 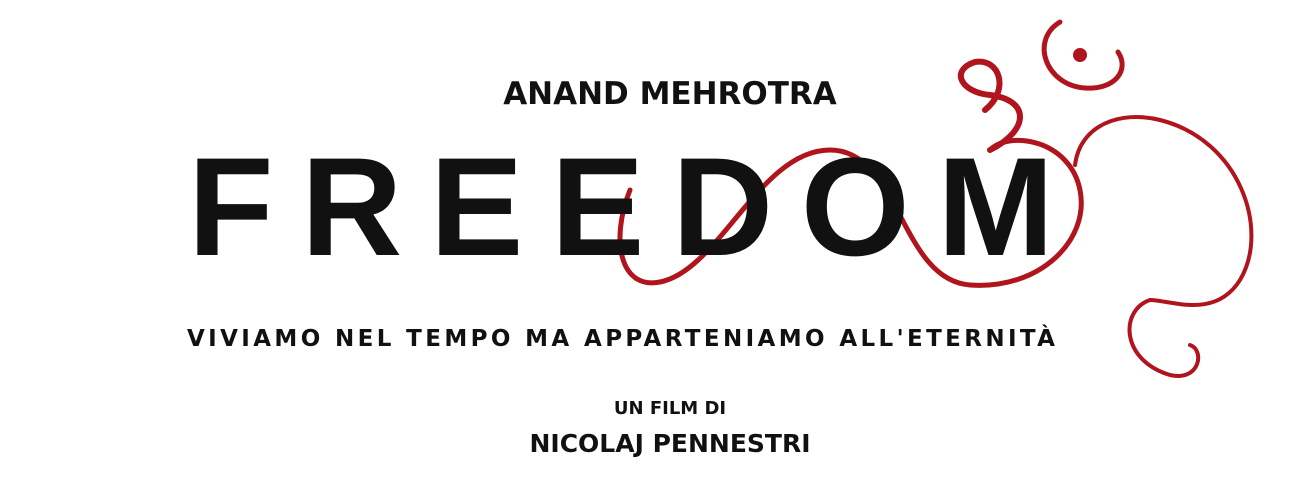 I want to click on credit: ANAND MEHROTRA, so click(x=670, y=94).